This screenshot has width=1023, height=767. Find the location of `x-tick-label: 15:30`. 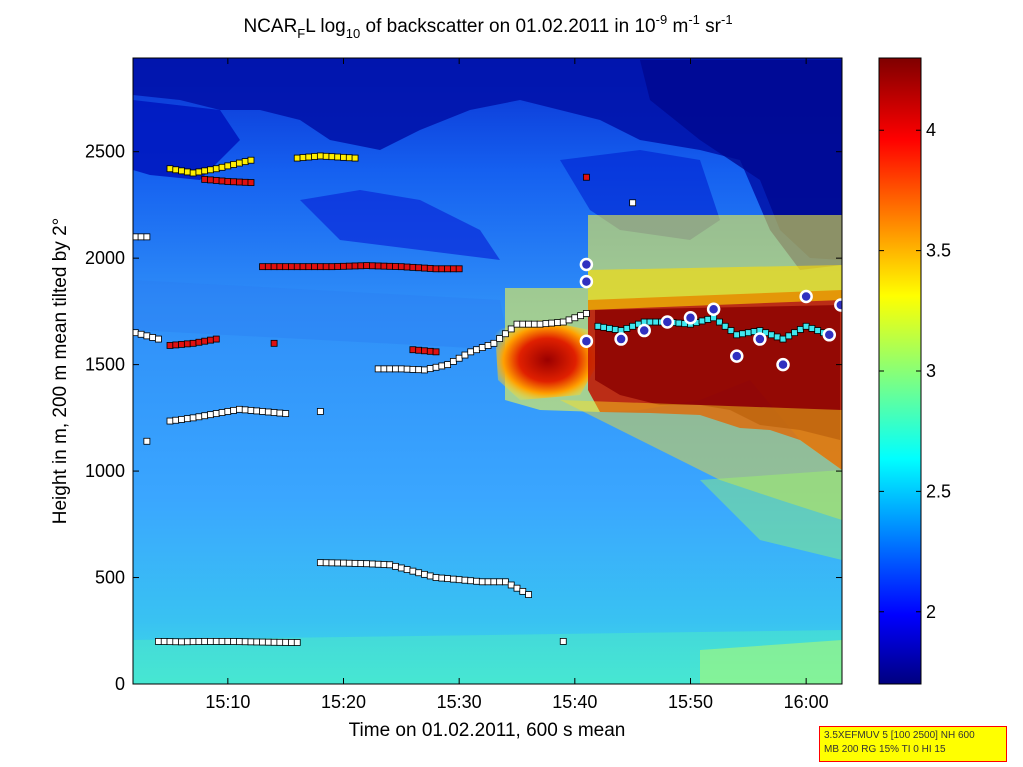

x-tick-label: 15:30 is located at coordinates (459, 702).